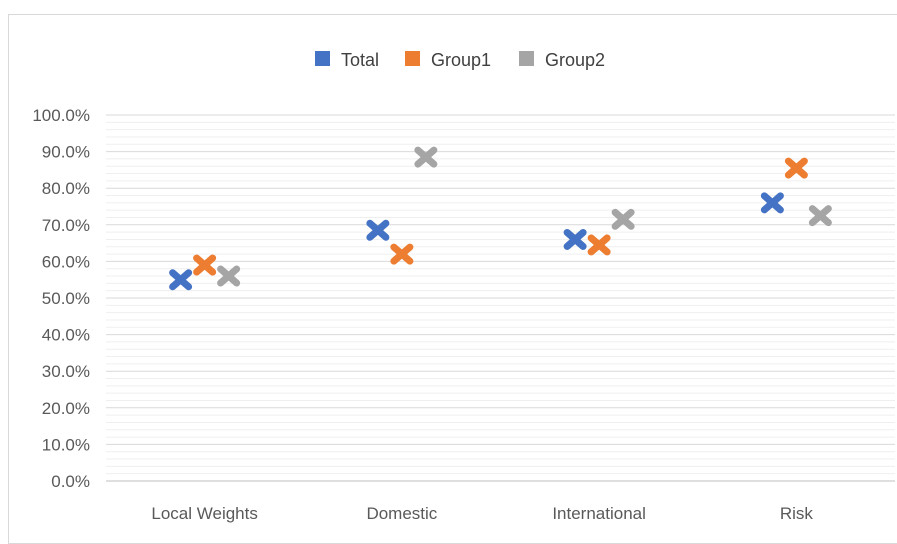 The image size is (897, 544). Describe the element at coordinates (66, 408) in the screenshot. I see `y-tick-label: 20.0%` at that location.